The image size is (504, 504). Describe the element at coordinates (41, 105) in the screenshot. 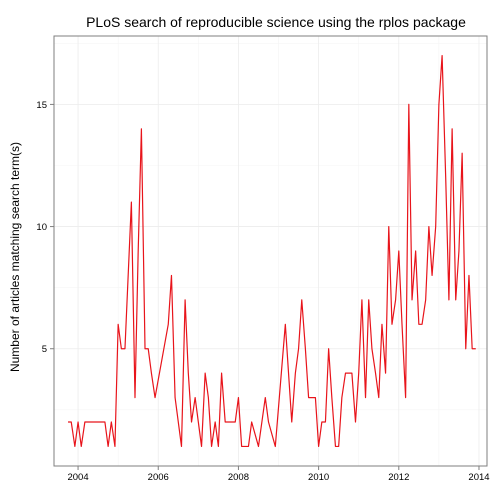

I see `y-tick-label: 15` at that location.